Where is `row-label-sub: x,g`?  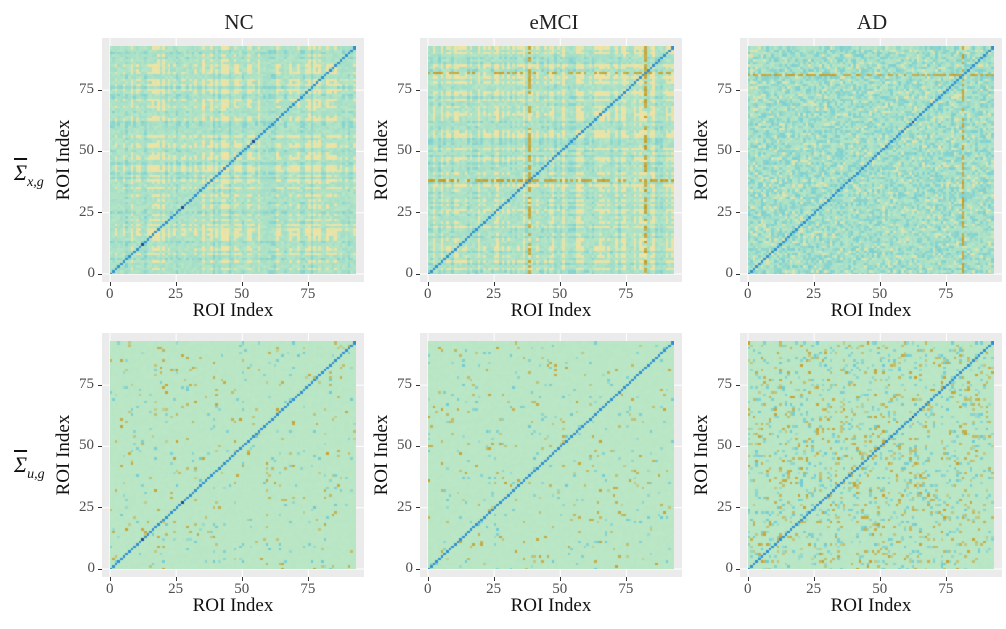
row-label-sub: x,g is located at coordinates (35, 182).